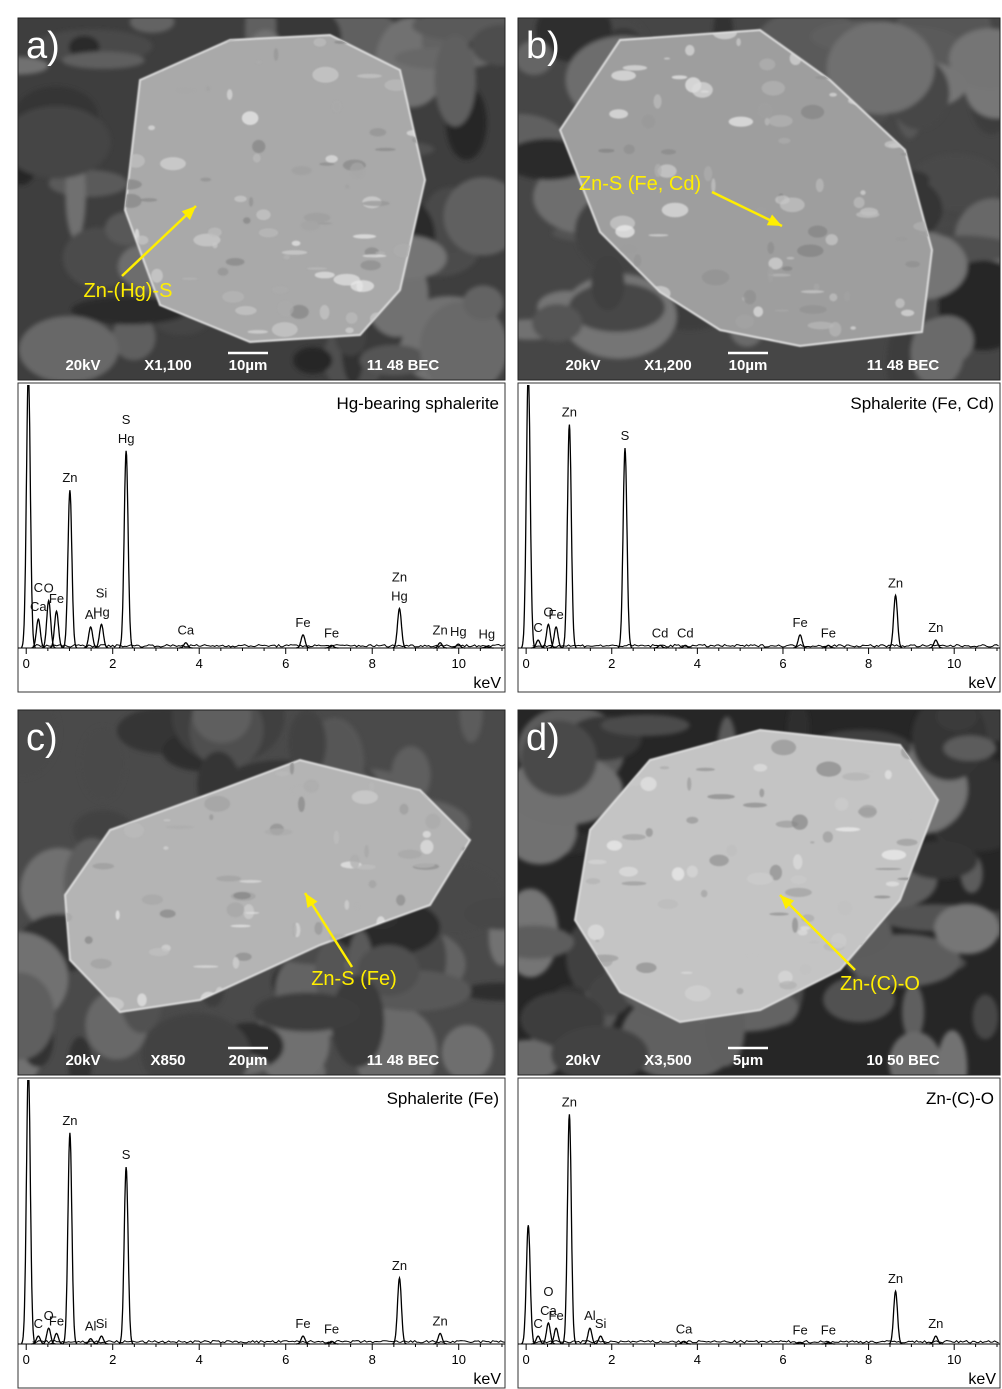  Describe the element at coordinates (548, 1291) in the screenshot. I see `peak-label: O` at that location.